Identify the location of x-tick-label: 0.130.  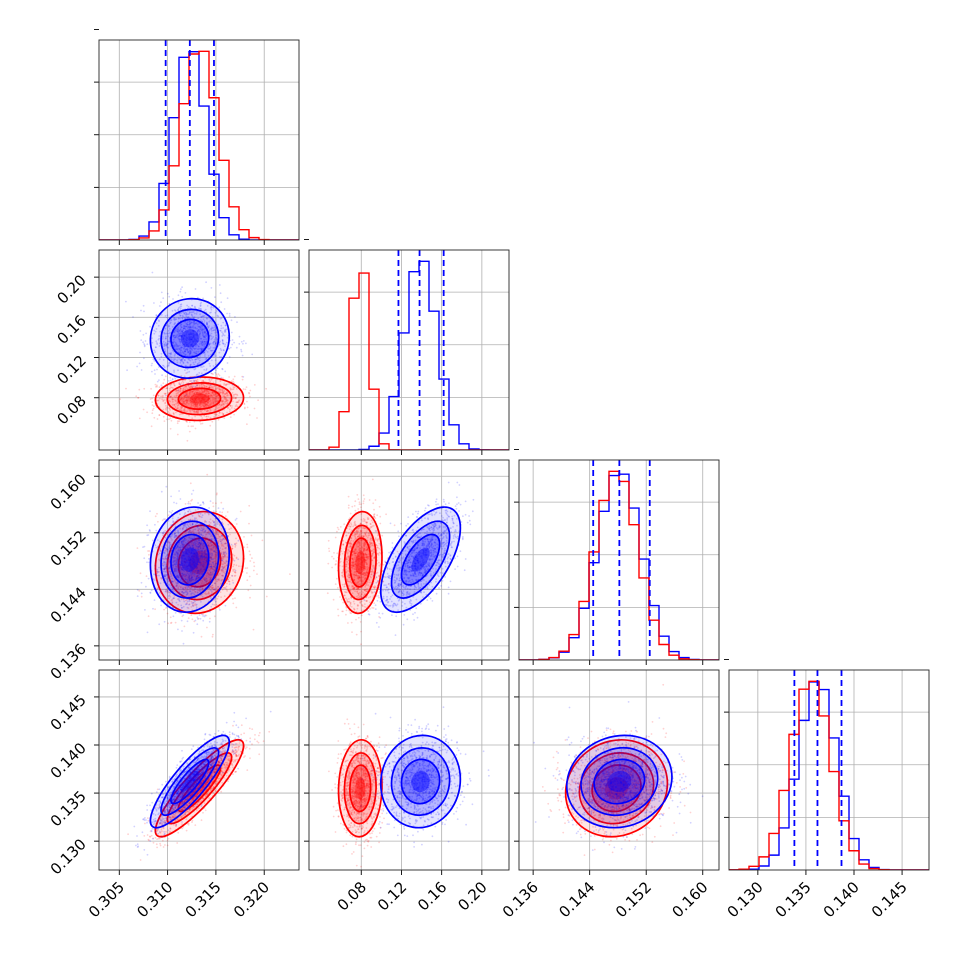
(745, 899).